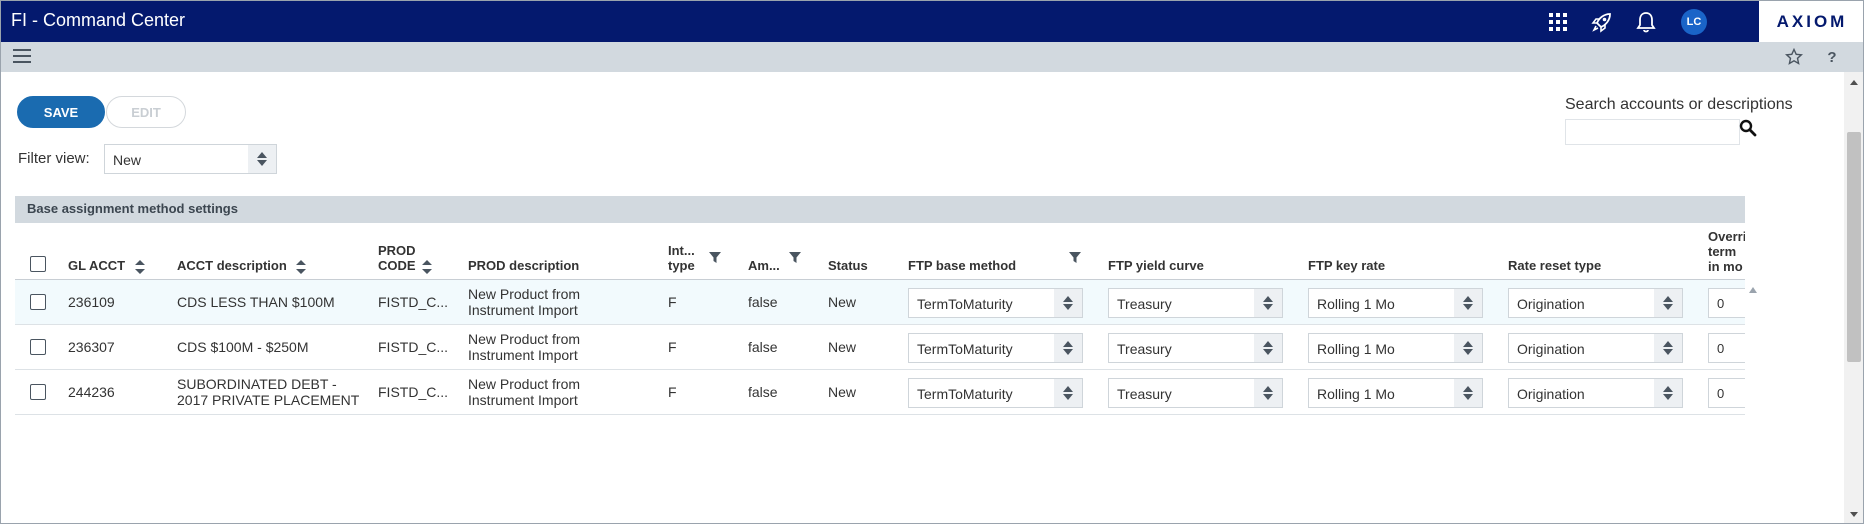 This screenshot has height=524, width=1864. I want to click on filter-view-select: New, so click(190, 159).